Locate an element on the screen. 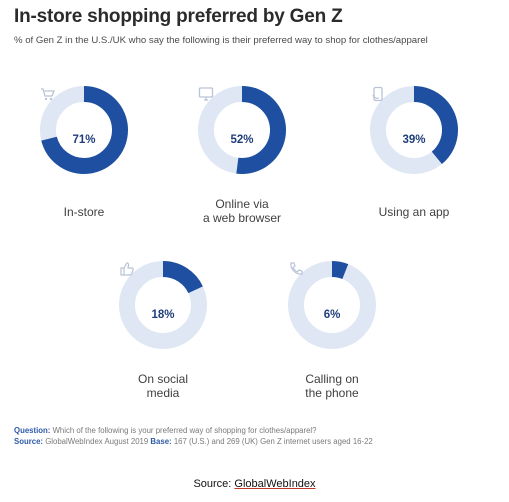  donut-arc-in-store is located at coordinates (84, 130).